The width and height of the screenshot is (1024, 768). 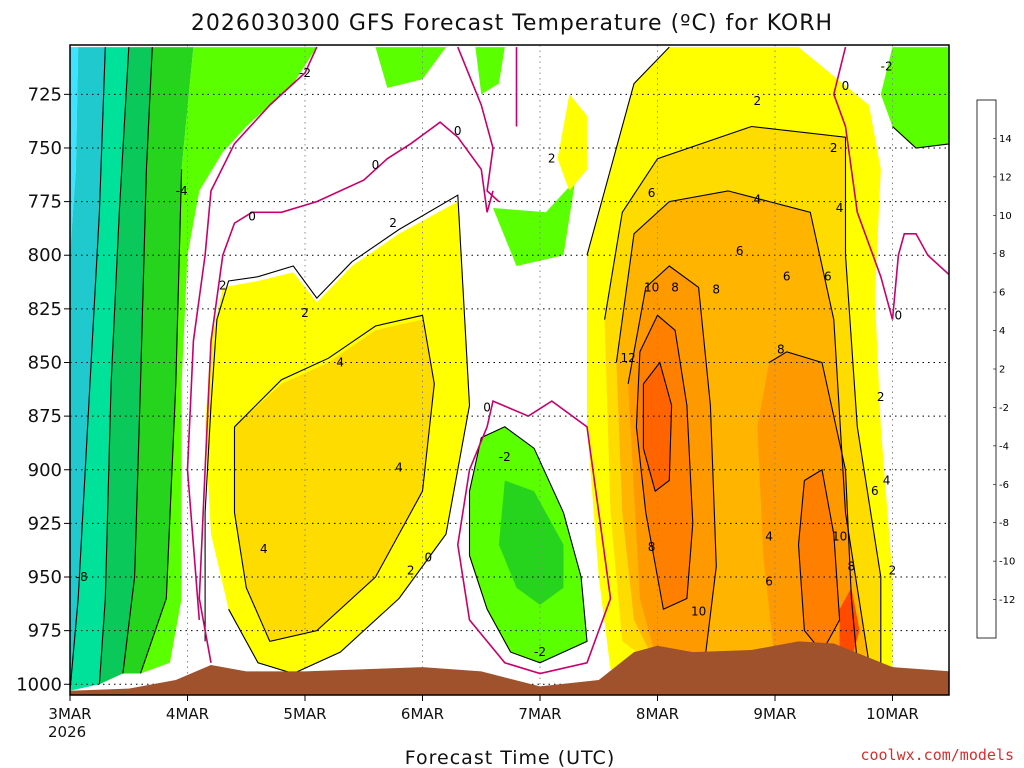 What do you see at coordinates (45, 416) in the screenshot?
I see `y-tick-label: 875` at bounding box center [45, 416].